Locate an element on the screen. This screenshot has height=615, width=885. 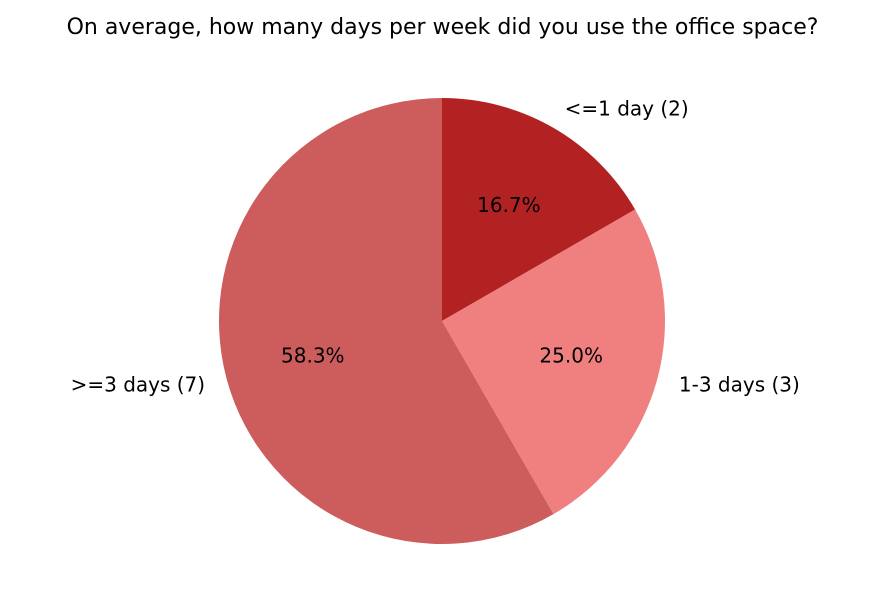
pie-pct-label-3: 58.3% is located at coordinates (313, 356).